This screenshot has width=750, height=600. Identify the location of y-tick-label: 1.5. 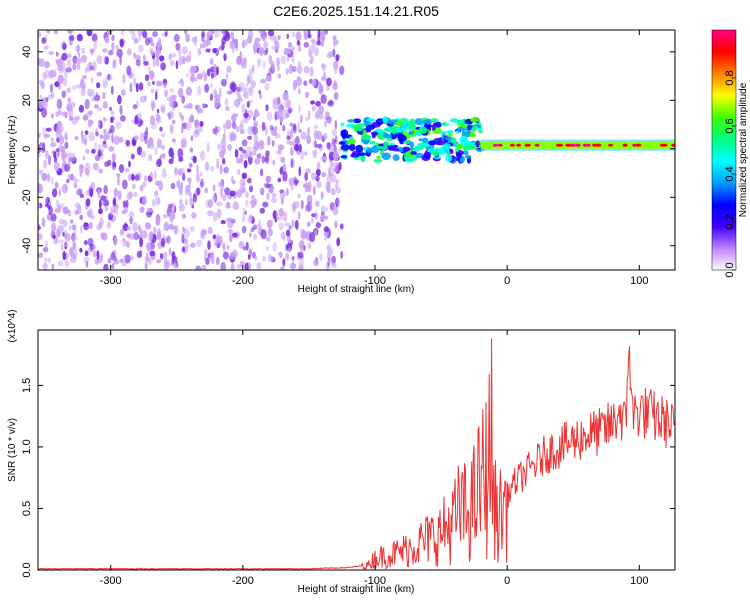
(27, 385).